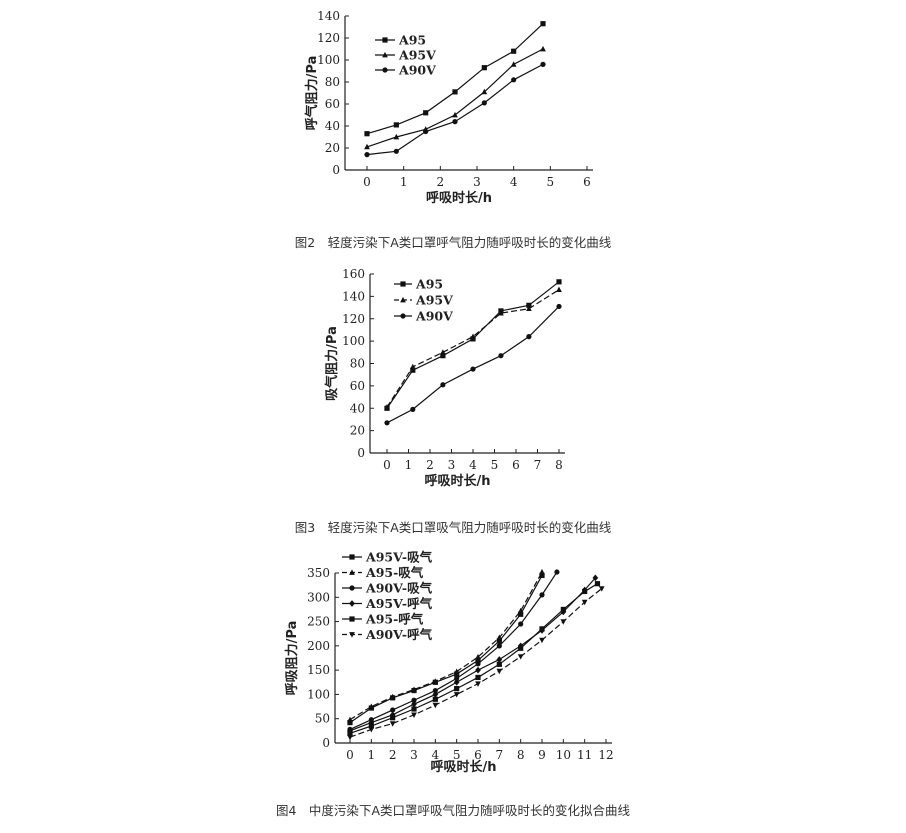  I want to click on x-tick-label: 12, so click(605, 755).